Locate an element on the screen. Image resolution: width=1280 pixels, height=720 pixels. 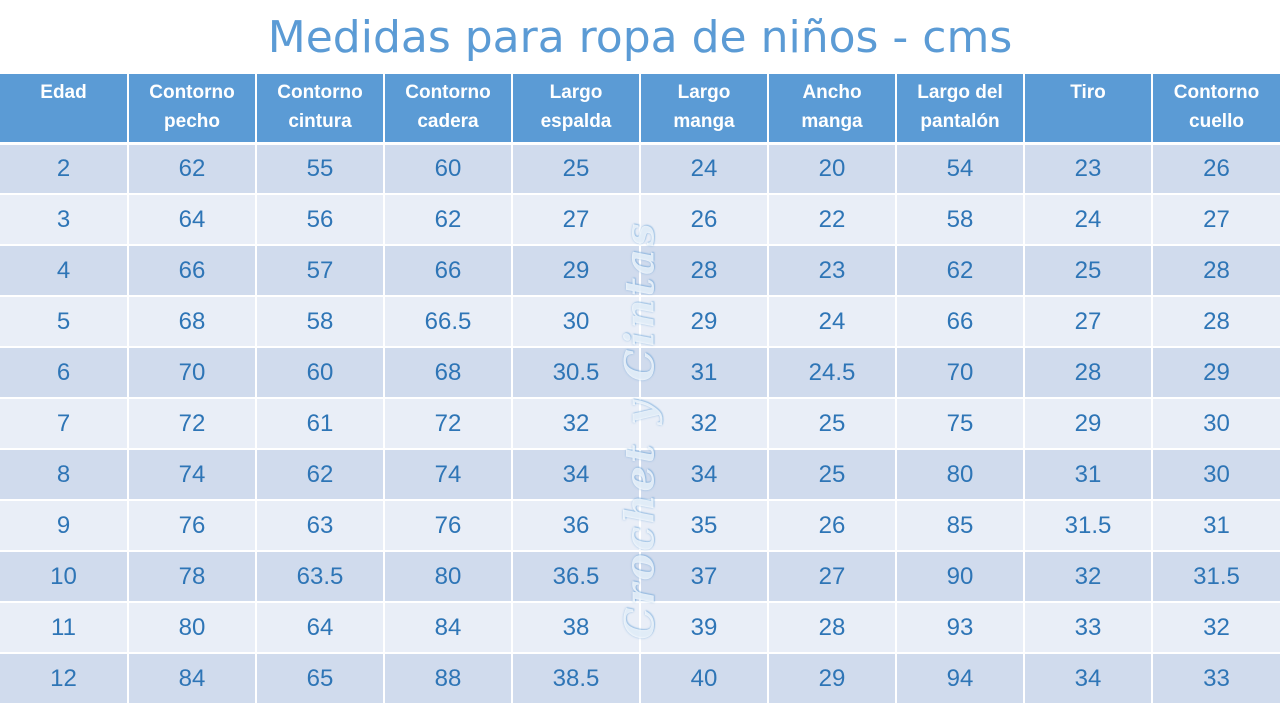
age-cell: 6 is located at coordinates (64, 373).